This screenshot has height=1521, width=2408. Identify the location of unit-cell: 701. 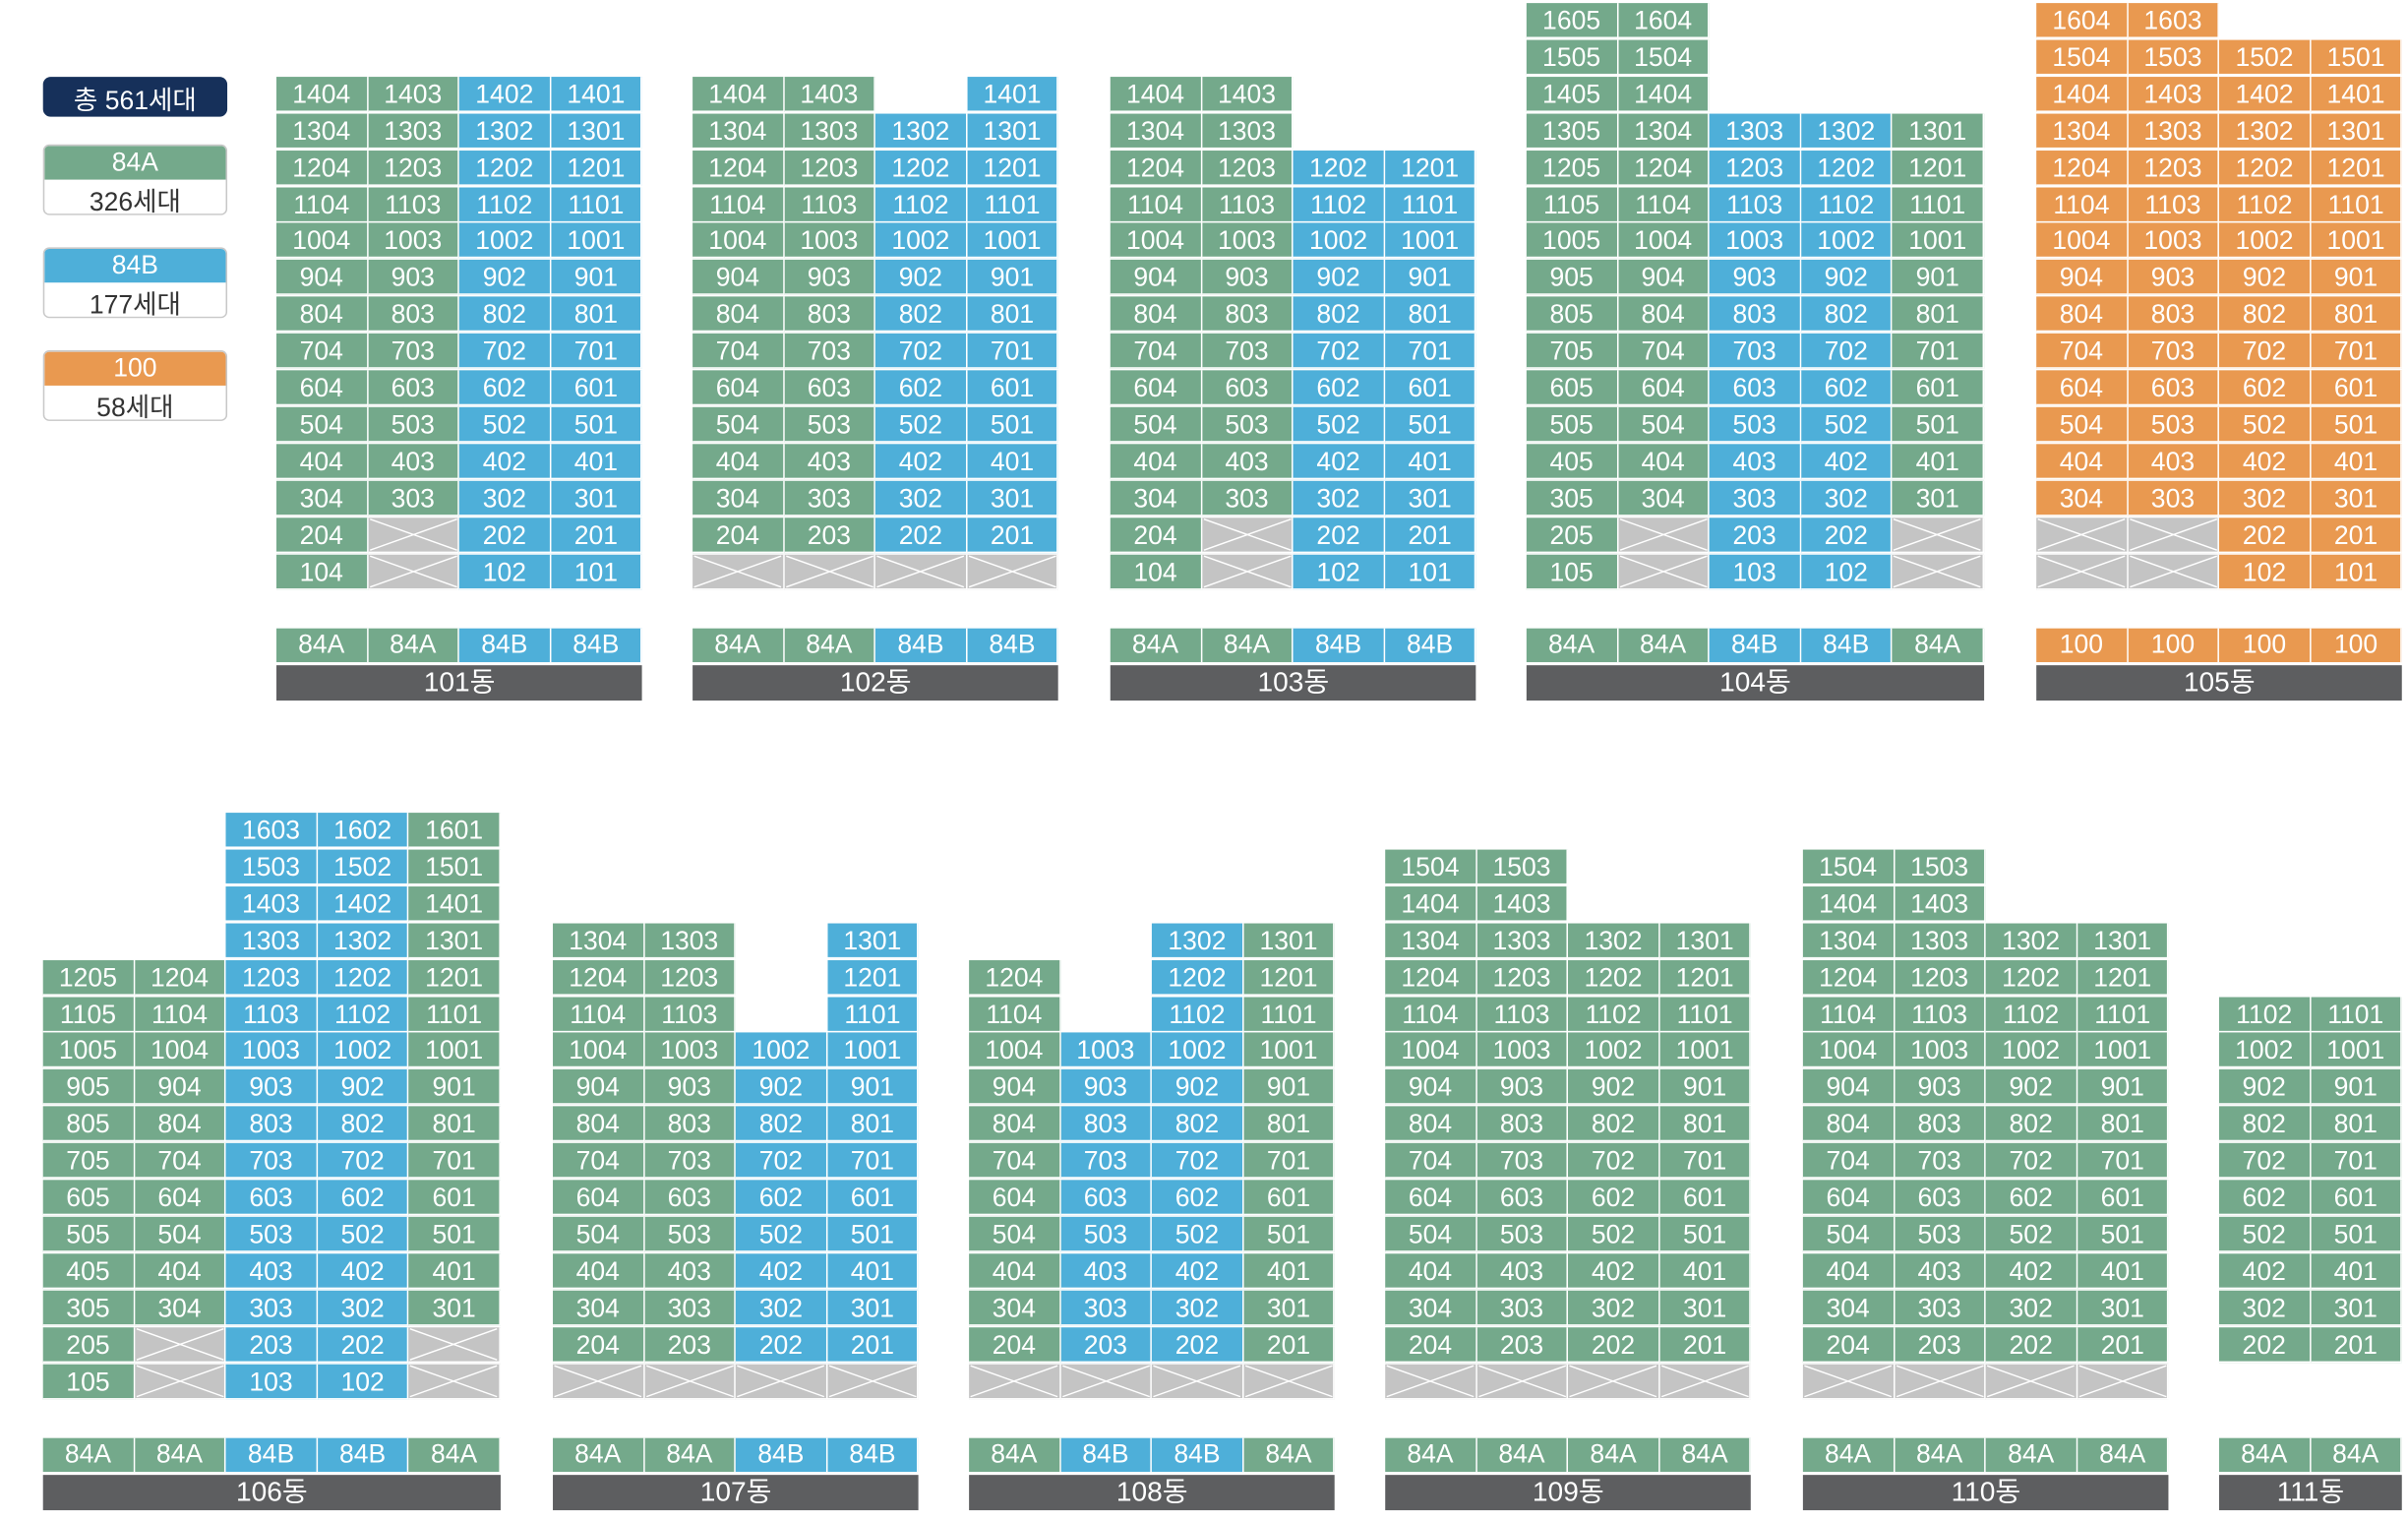
(1289, 1161).